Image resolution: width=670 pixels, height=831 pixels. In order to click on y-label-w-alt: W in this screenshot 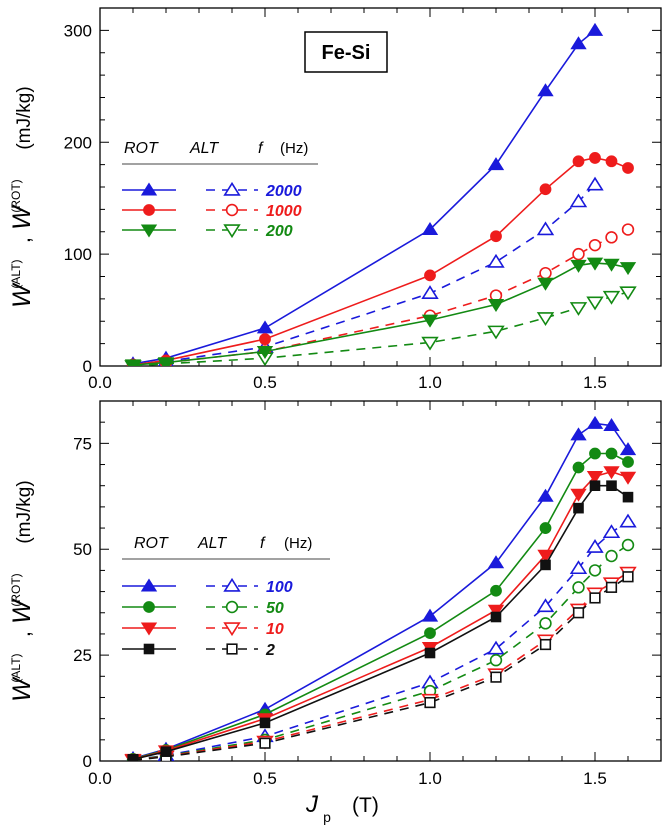, I will do `click(22, 295)`.